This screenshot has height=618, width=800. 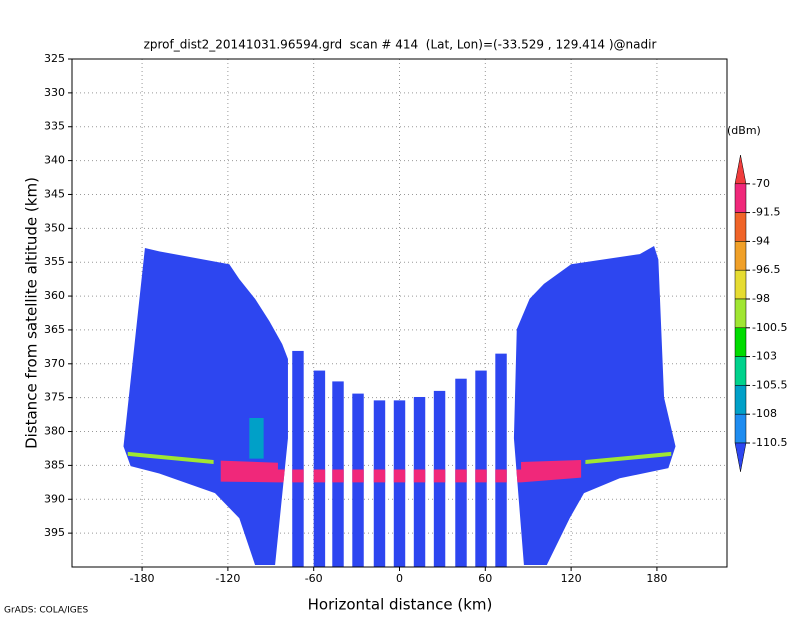 I want to click on colorbar-unit: (dBm), so click(x=744, y=130).